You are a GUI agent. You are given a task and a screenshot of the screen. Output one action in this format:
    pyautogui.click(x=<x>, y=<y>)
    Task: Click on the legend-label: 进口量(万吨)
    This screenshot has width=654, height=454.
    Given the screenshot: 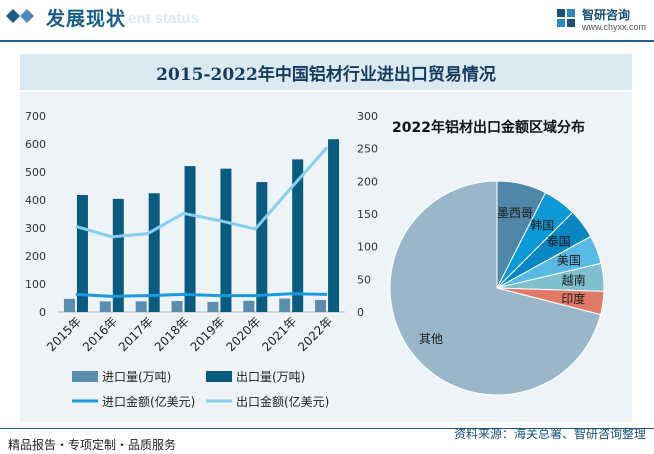 What is the action you would take?
    pyautogui.click(x=136, y=377)
    